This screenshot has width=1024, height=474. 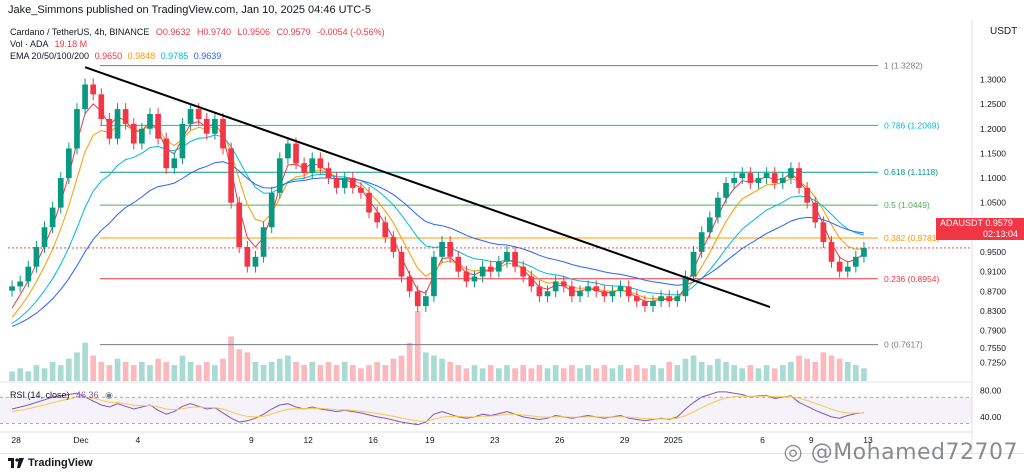 What do you see at coordinates (993, 252) in the screenshot?
I see `price-tick: 0.9500` at bounding box center [993, 252].